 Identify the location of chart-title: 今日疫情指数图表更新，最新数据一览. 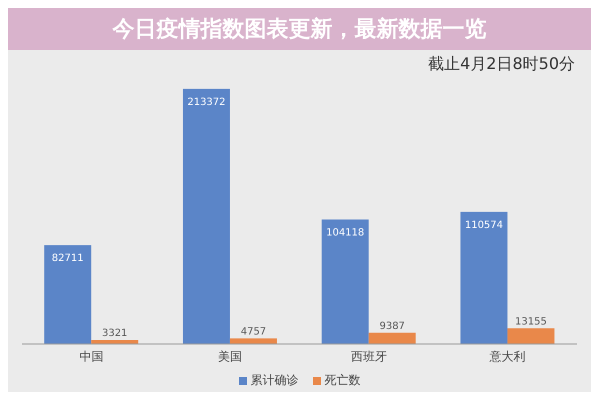
(299, 29).